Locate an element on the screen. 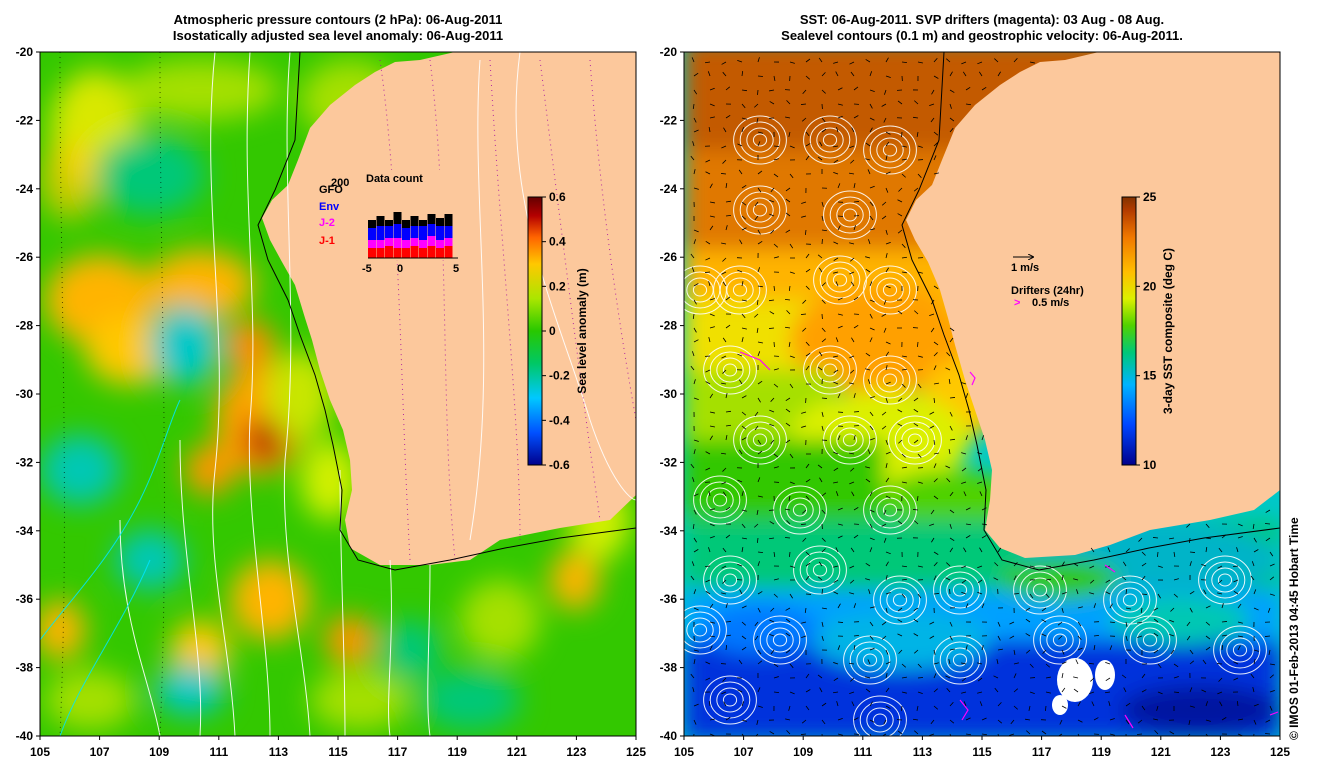  right-lat-label: -40 is located at coordinates (669, 736).